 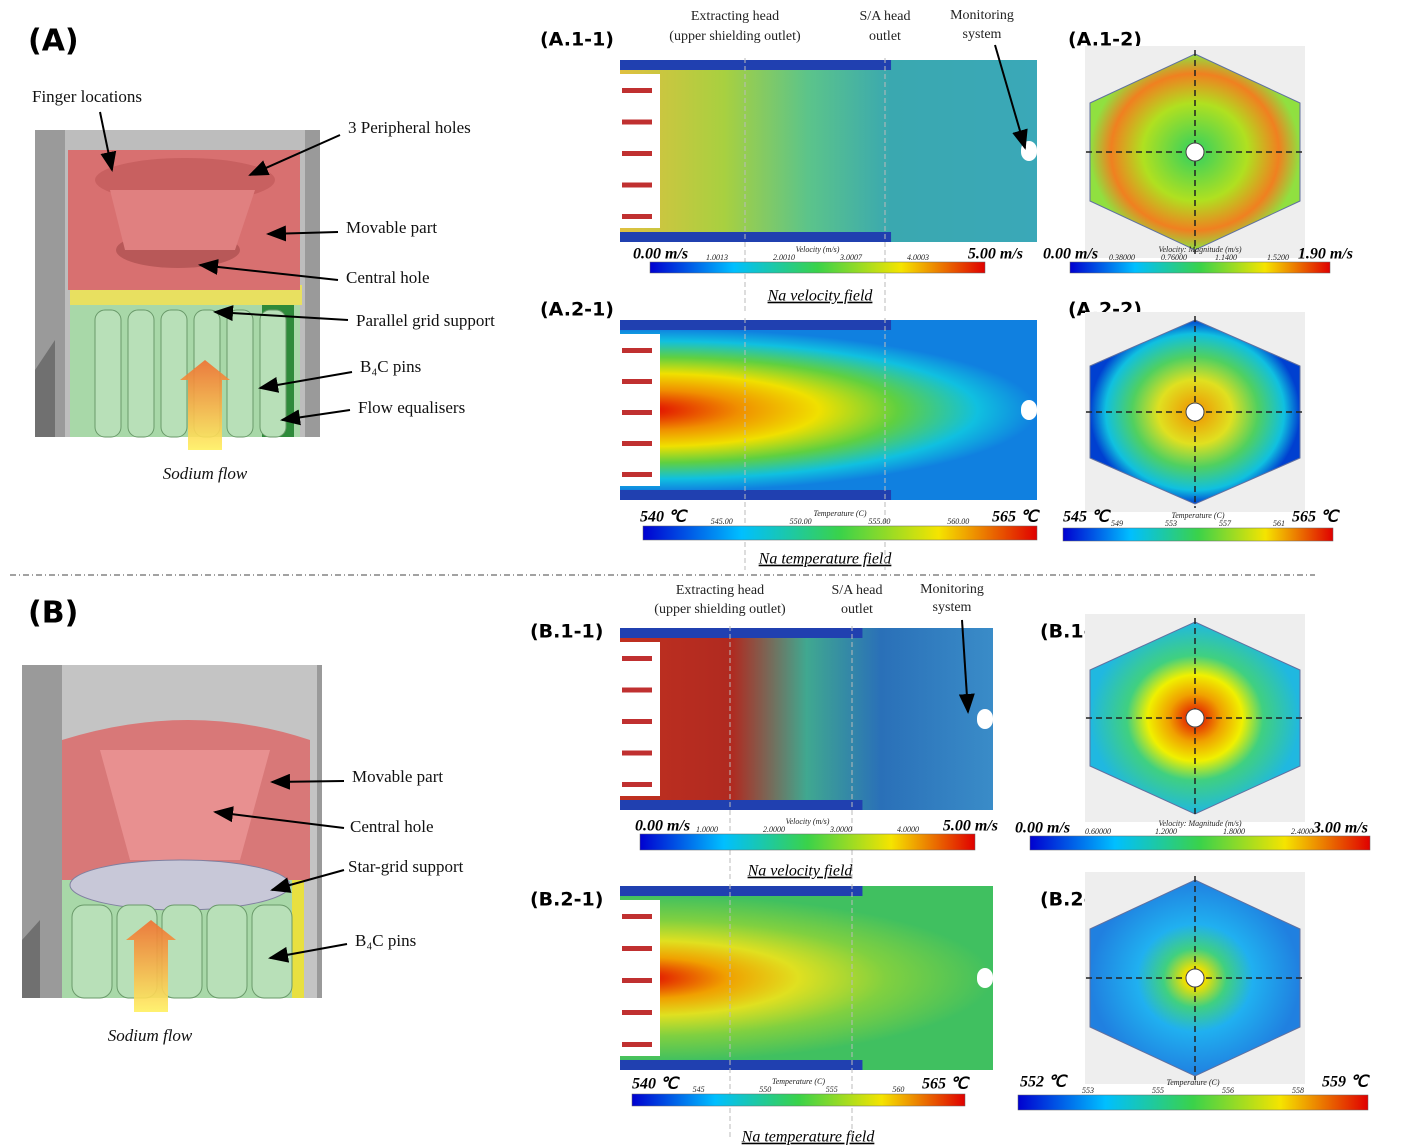 I want to click on label: (B), so click(x=53, y=613).